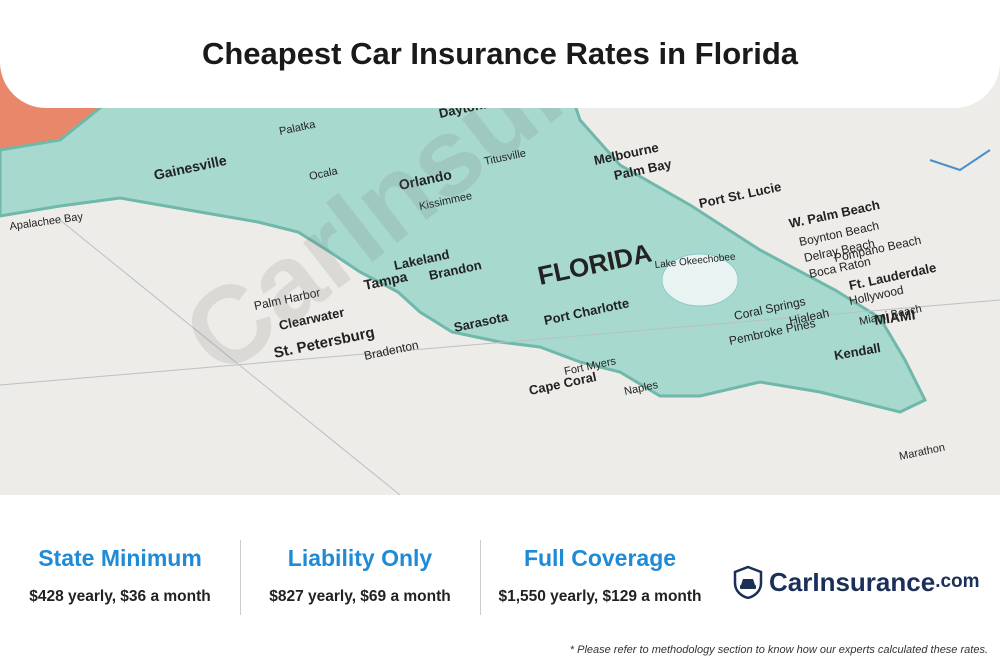  Describe the element at coordinates (600, 596) in the screenshot. I see `price: $1,550 yearly, $129 a month` at that location.